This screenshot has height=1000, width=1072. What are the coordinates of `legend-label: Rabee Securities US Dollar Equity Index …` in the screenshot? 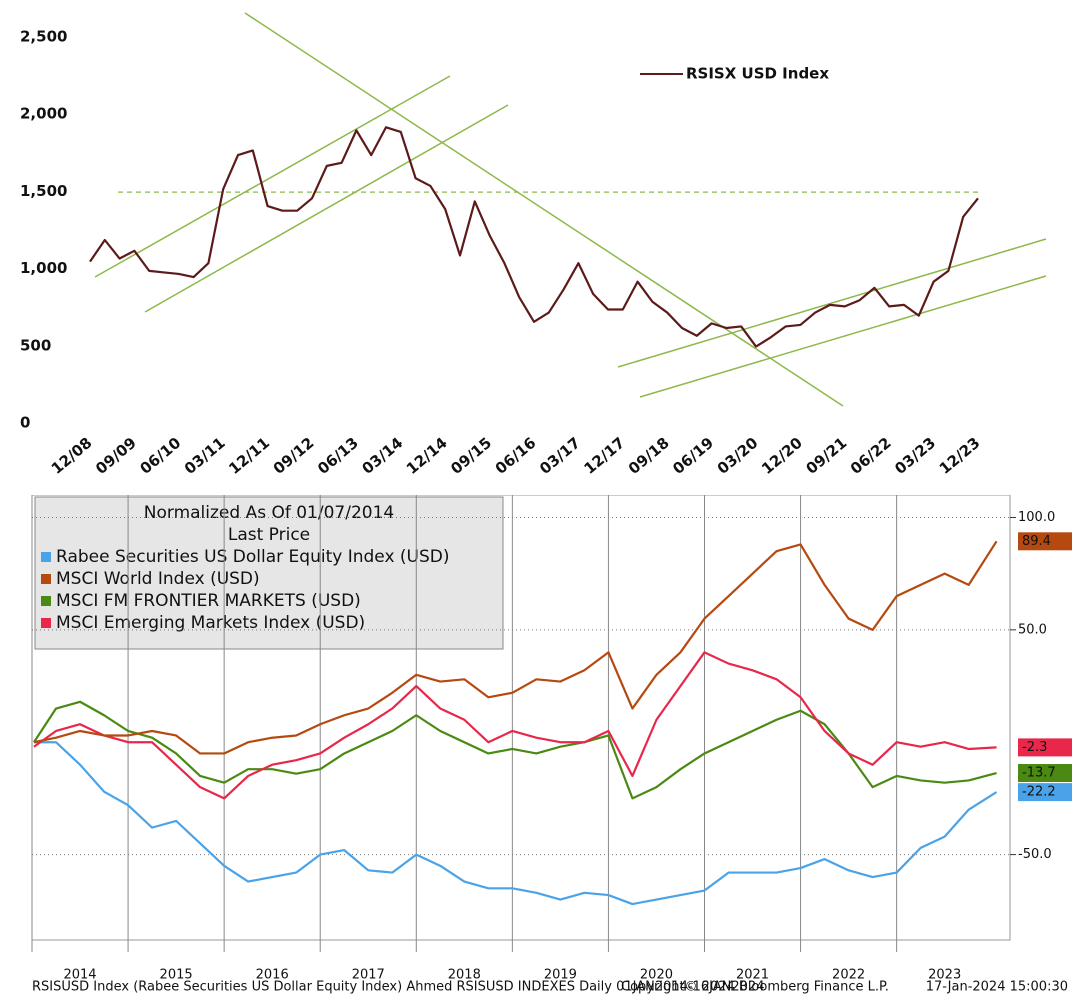 It's located at (253, 557).